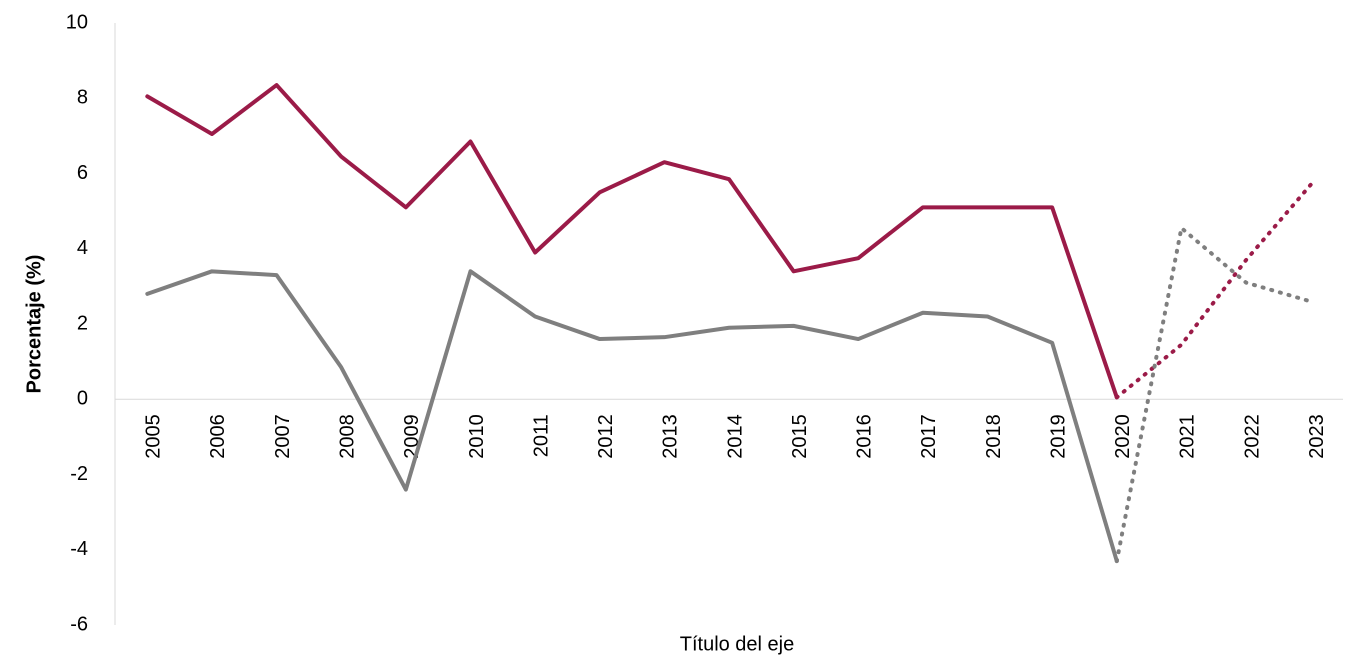 This screenshot has width=1358, height=663. Describe the element at coordinates (737, 644) in the screenshot. I see `x-axis-title: Título del eje` at that location.